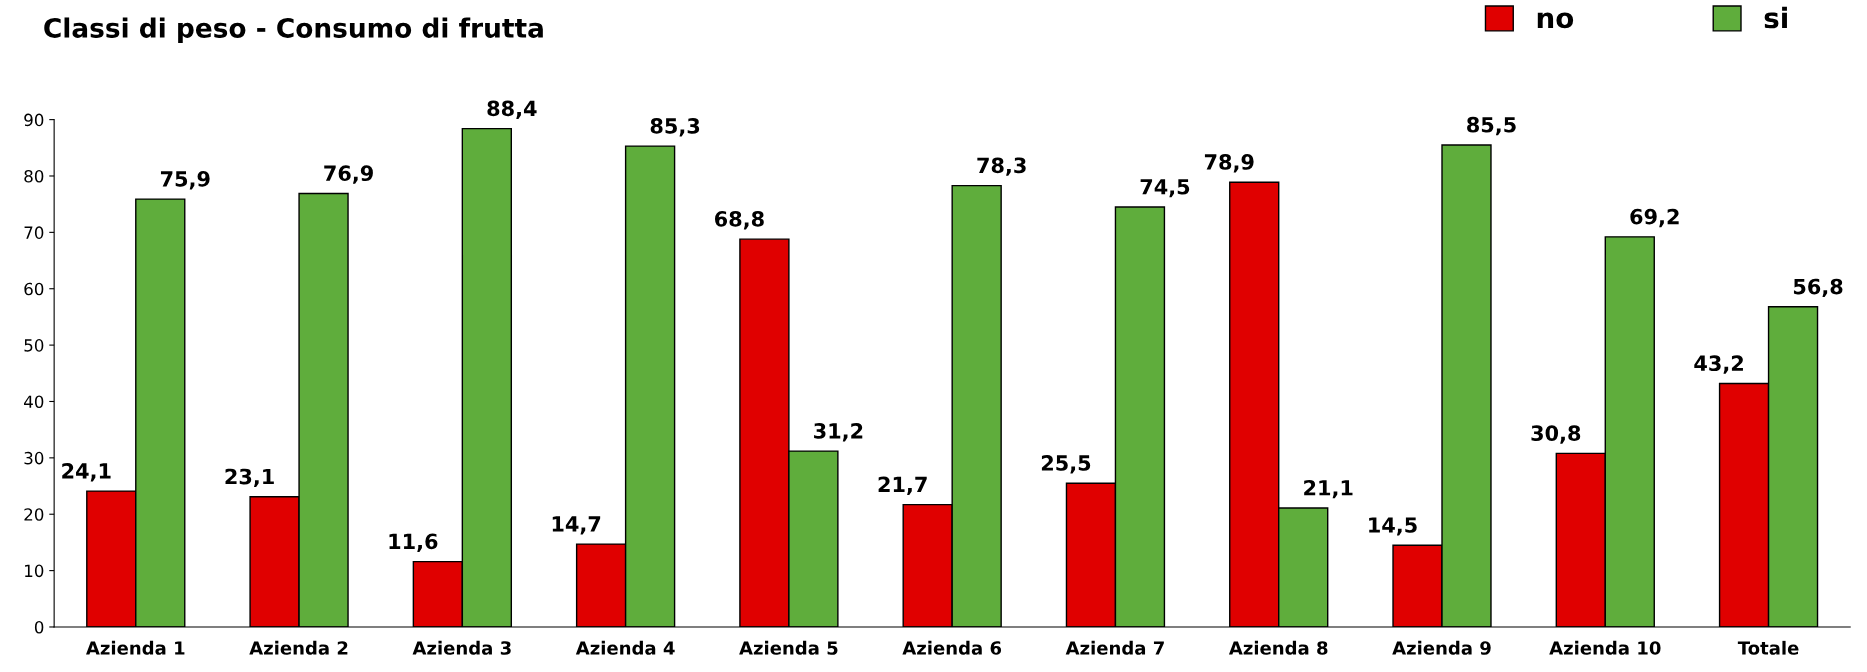 The image size is (1867, 672). Describe the element at coordinates (34, 514) in the screenshot. I see `y-tick-label: 20` at that location.